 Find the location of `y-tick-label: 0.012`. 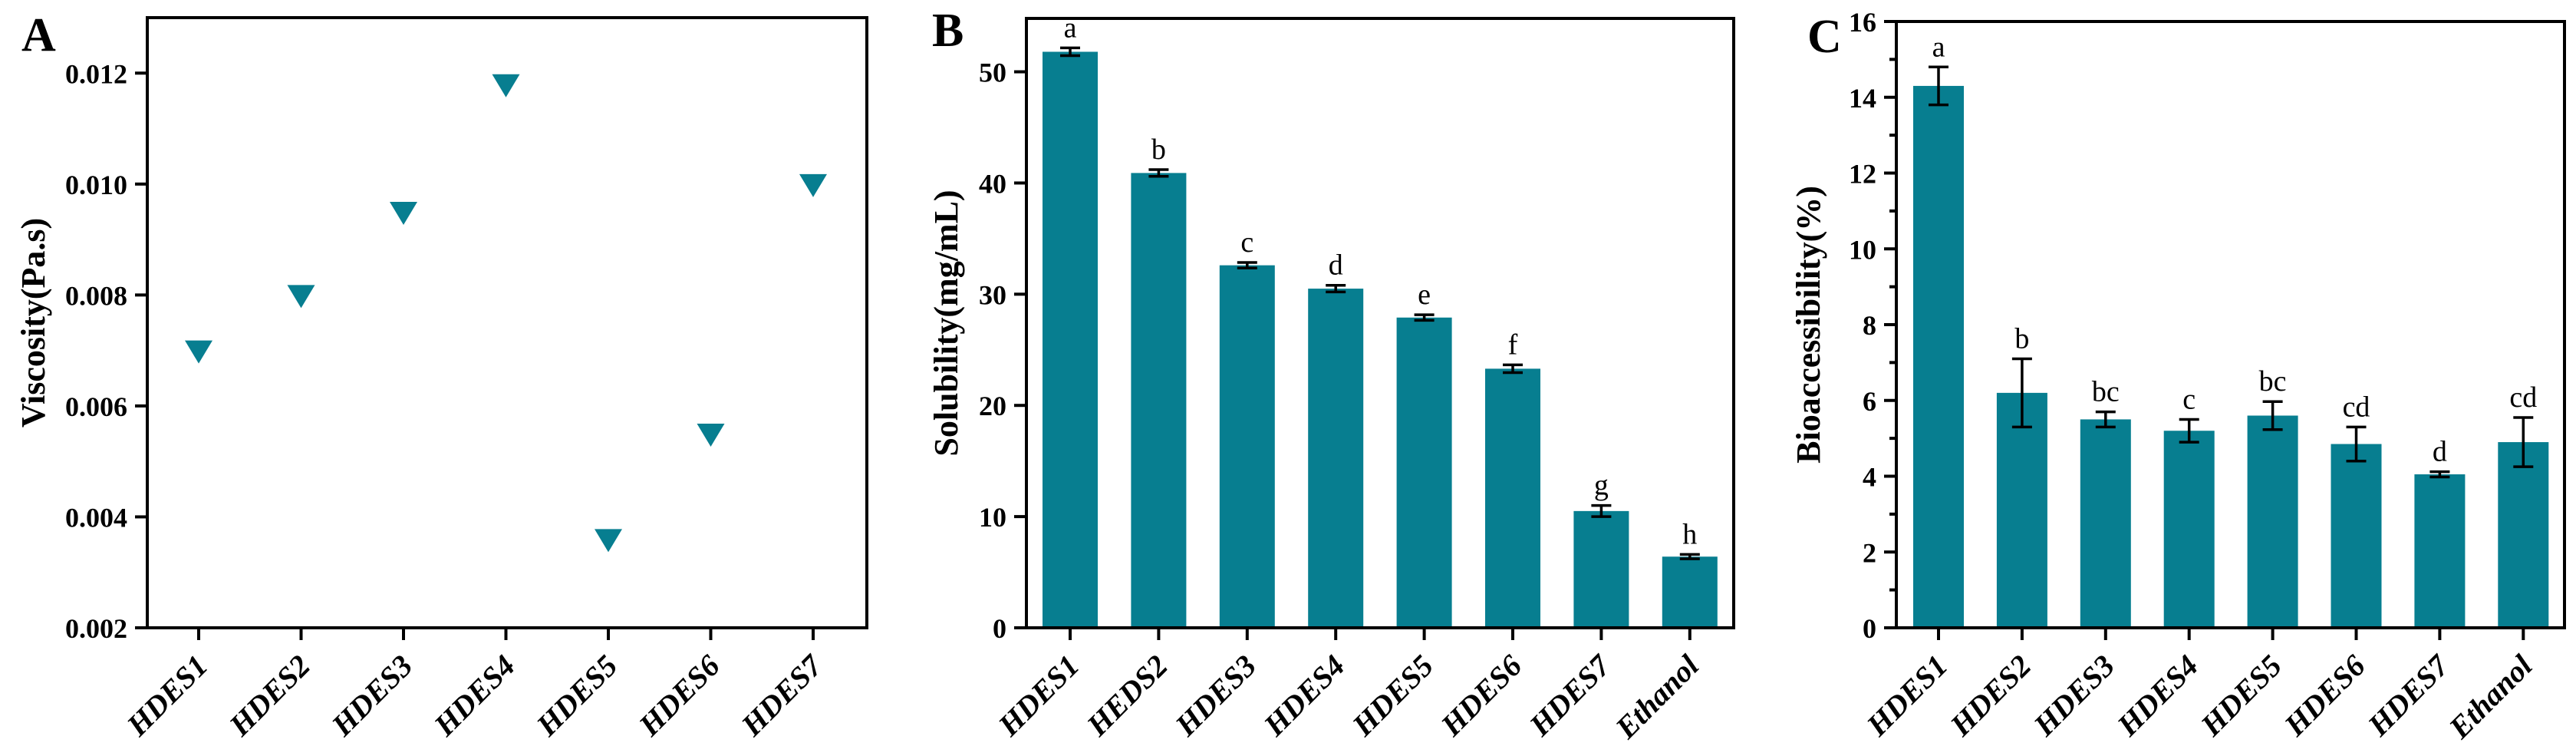

y-tick-label: 0.012 is located at coordinates (96, 73).